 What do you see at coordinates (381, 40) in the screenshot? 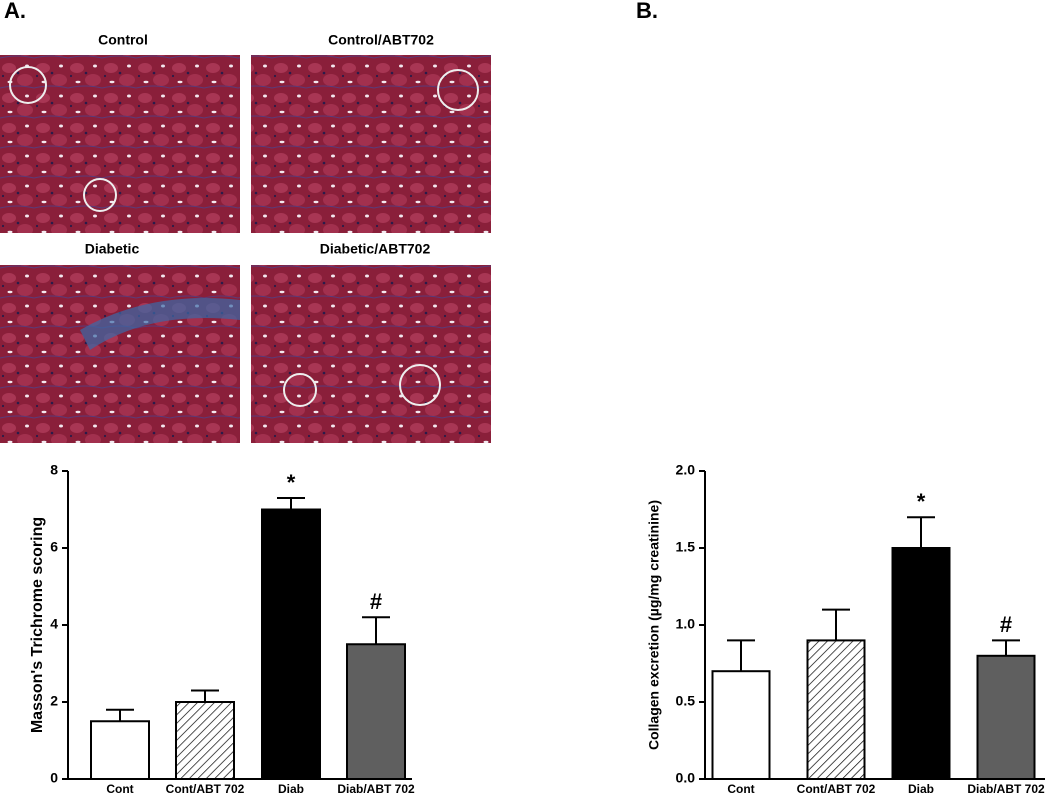
I see `image-label: Control/ABT702` at bounding box center [381, 40].